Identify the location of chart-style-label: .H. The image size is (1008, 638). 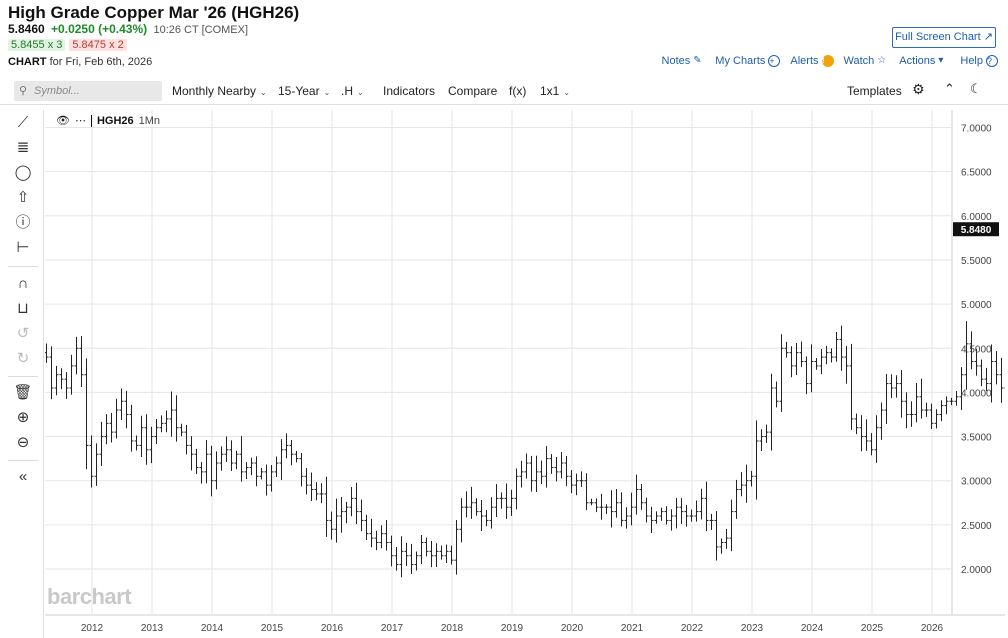
(347, 91).